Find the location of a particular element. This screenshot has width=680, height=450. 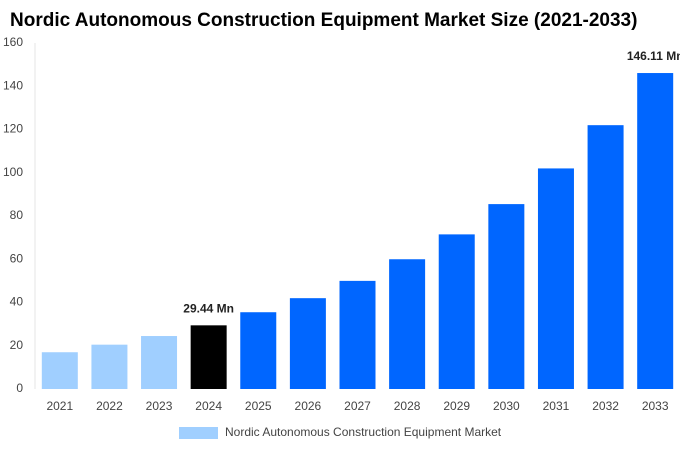

y-tick-label: 0 is located at coordinates (19, 388).